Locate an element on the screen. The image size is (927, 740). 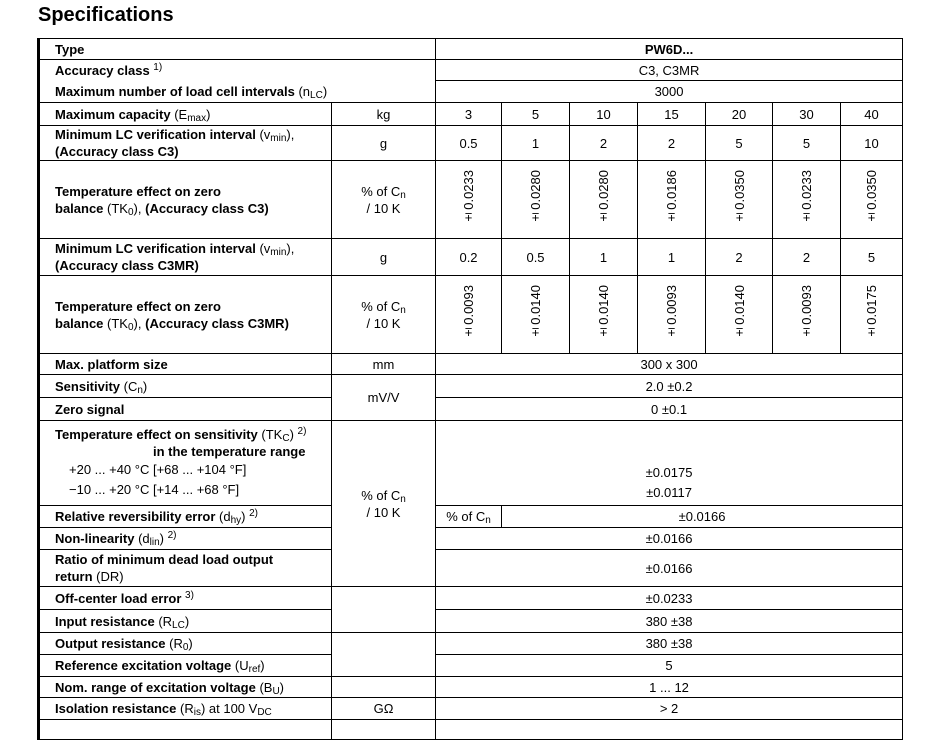
footnote-ref: 1) is located at coordinates (158, 67).